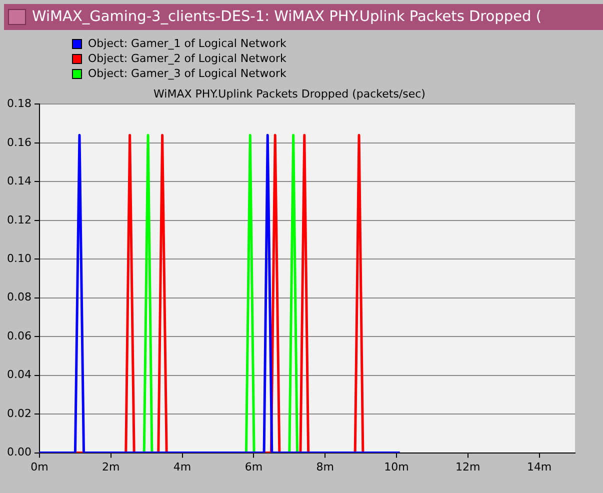 The image size is (603, 493). Describe the element at coordinates (19, 413) in the screenshot. I see `y-tick-label: 0.02` at that location.